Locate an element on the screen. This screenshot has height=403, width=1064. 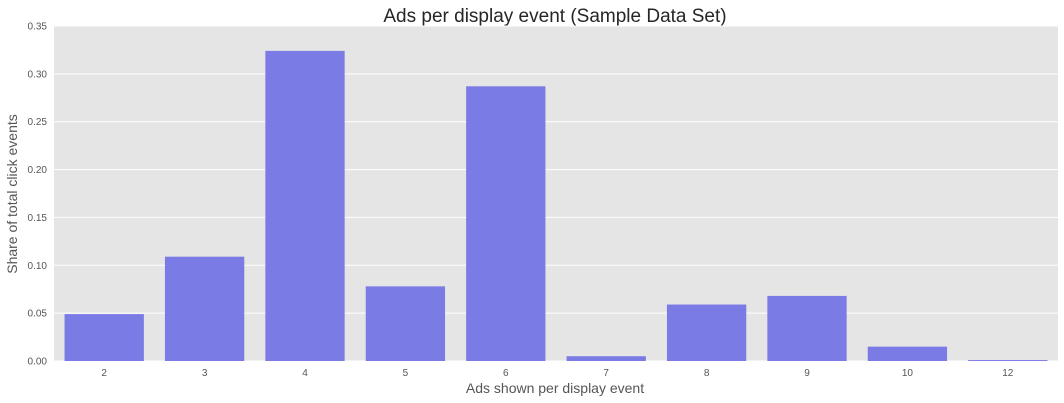
x-tick-label: 8 is located at coordinates (707, 373).